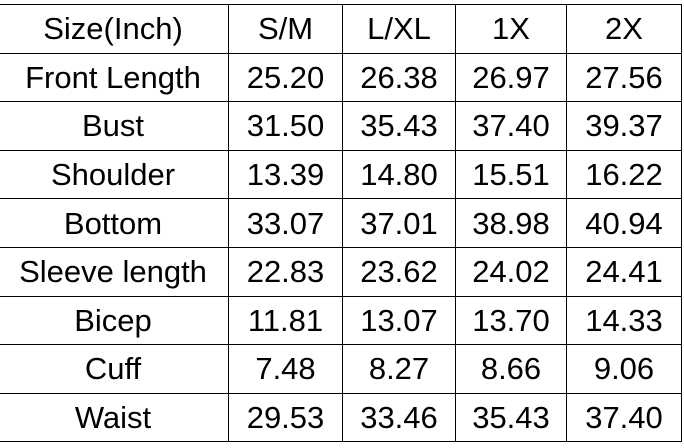  What do you see at coordinates (511, 29) in the screenshot?
I see `header-cell: 1X` at bounding box center [511, 29].